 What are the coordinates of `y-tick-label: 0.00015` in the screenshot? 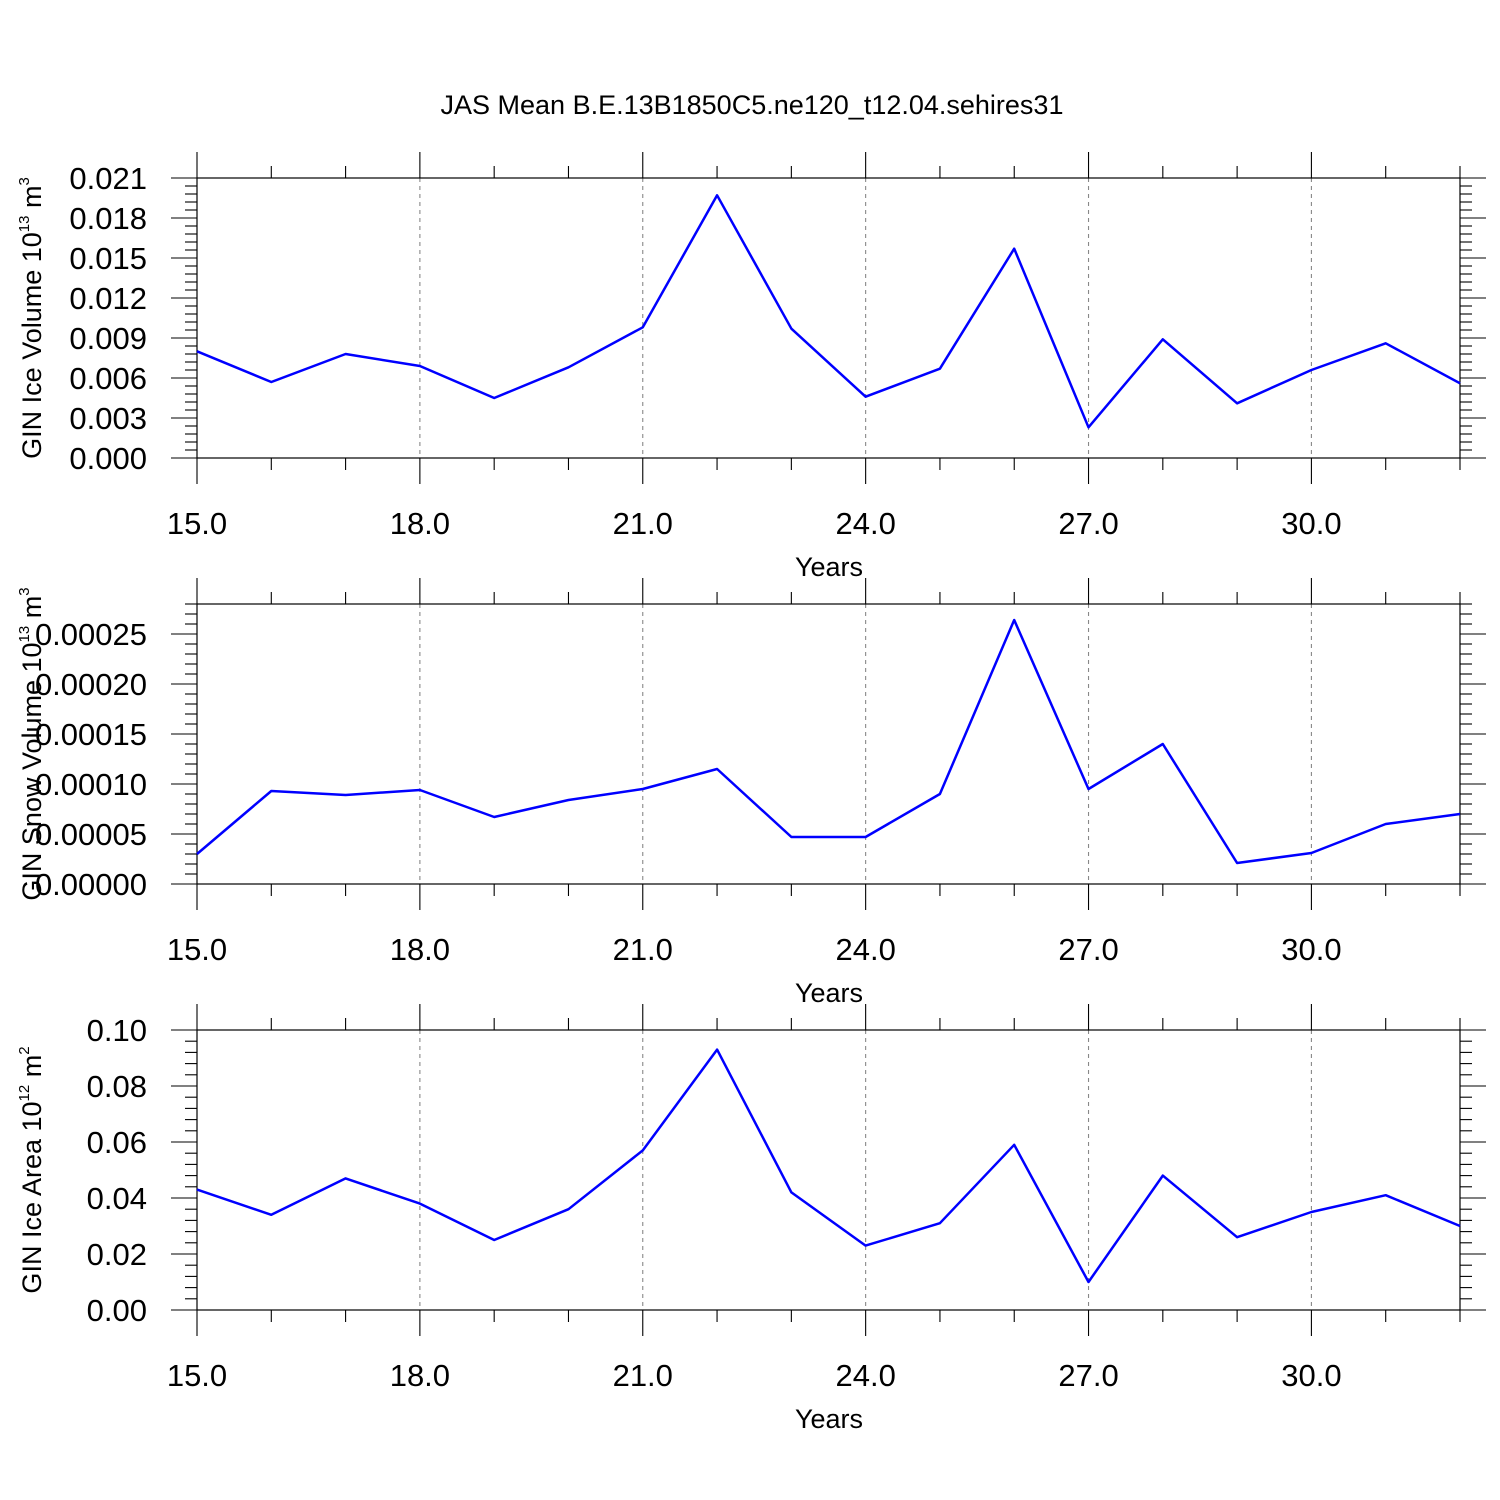 It's located at (91, 734).